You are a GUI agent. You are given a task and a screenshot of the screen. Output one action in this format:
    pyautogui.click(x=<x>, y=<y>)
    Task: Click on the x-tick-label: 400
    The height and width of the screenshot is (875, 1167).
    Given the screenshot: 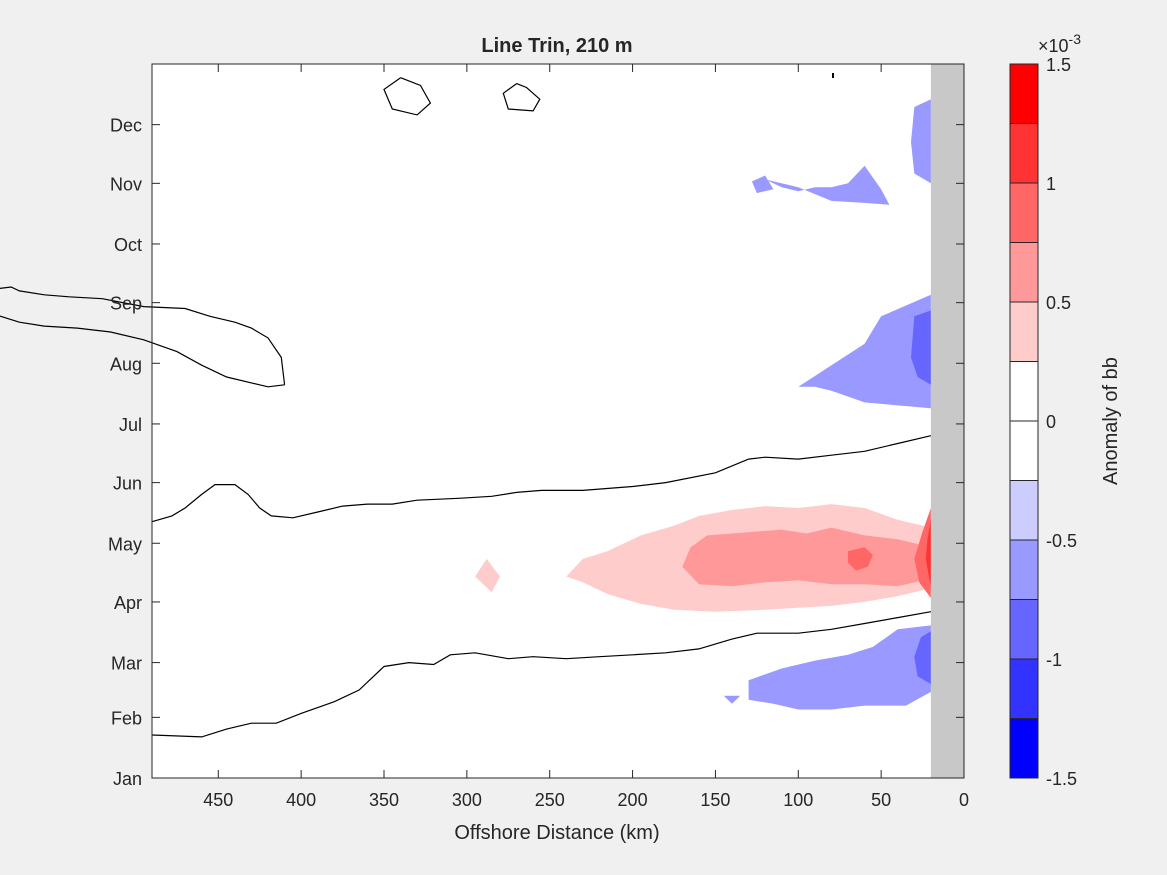 What is the action you would take?
    pyautogui.click(x=301, y=800)
    